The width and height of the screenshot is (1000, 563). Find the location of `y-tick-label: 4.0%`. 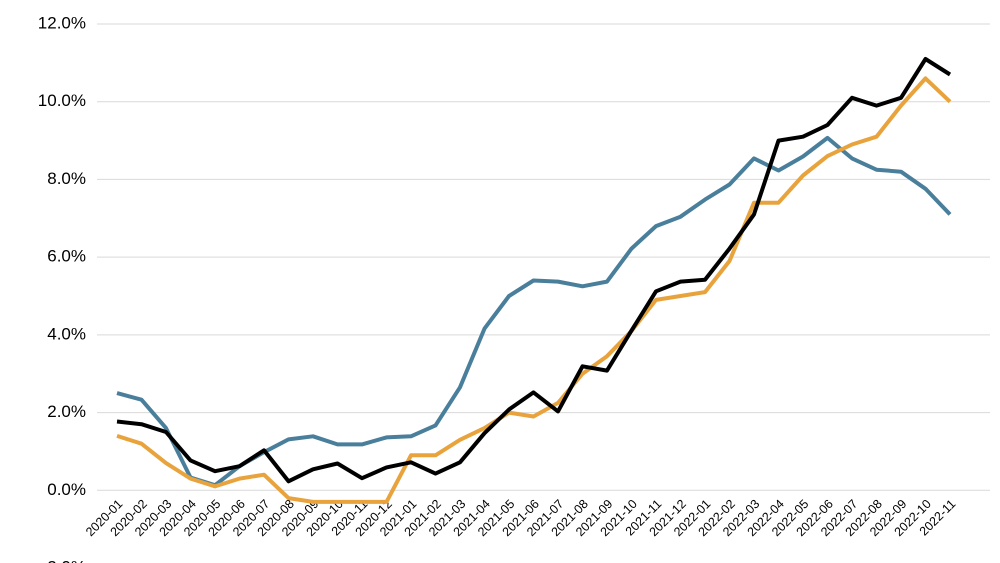

y-tick-label: 4.0% is located at coordinates (66, 333).